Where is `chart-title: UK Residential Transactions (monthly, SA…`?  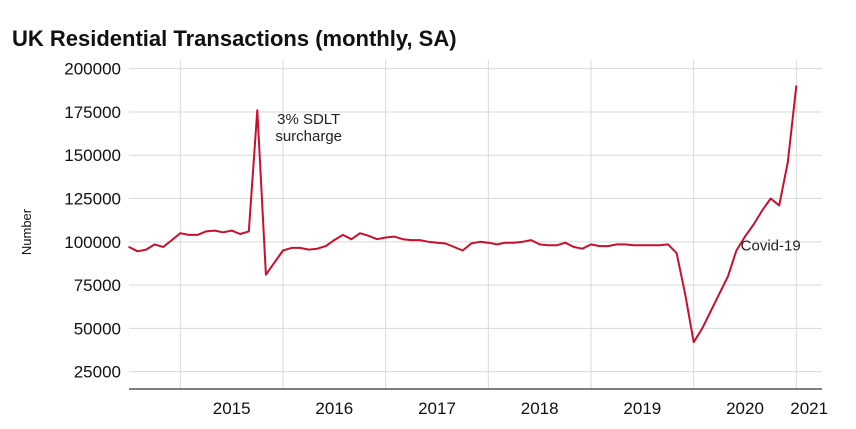
chart-title: UK Residential Transactions (monthly, SA… is located at coordinates (234, 38).